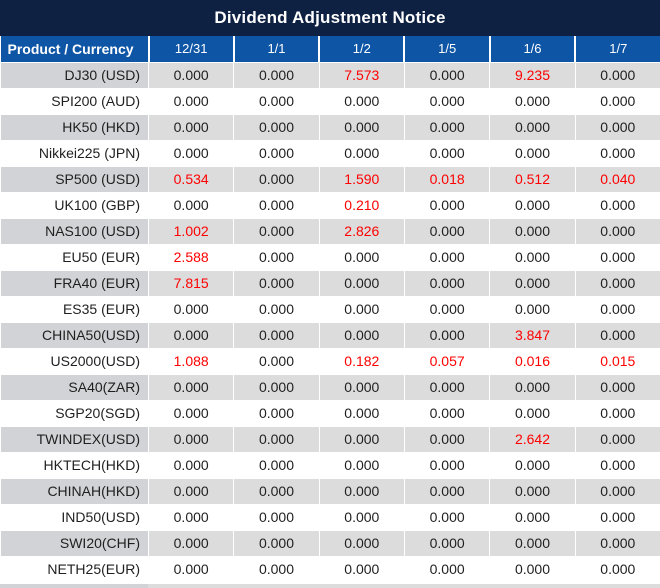  I want to click on product-cell: UK100 (GBP), so click(75, 205).